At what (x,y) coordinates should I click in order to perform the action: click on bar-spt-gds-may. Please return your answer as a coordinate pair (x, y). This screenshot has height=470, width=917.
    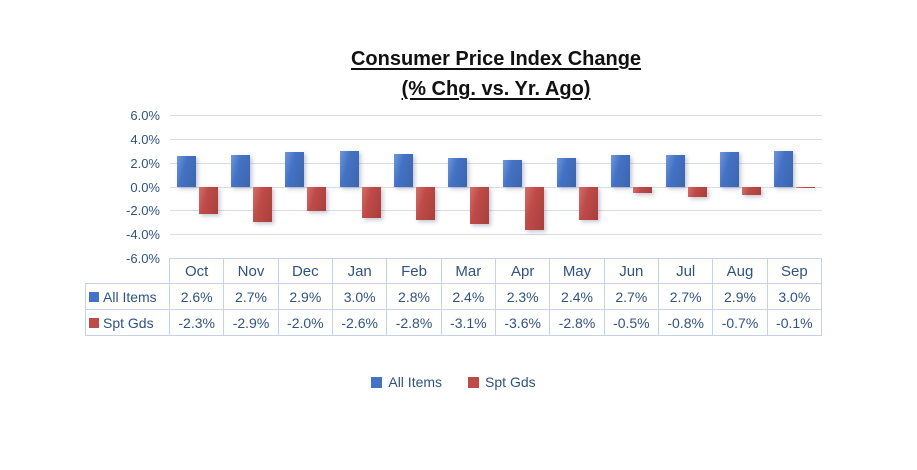
    Looking at the image, I should click on (588, 204).